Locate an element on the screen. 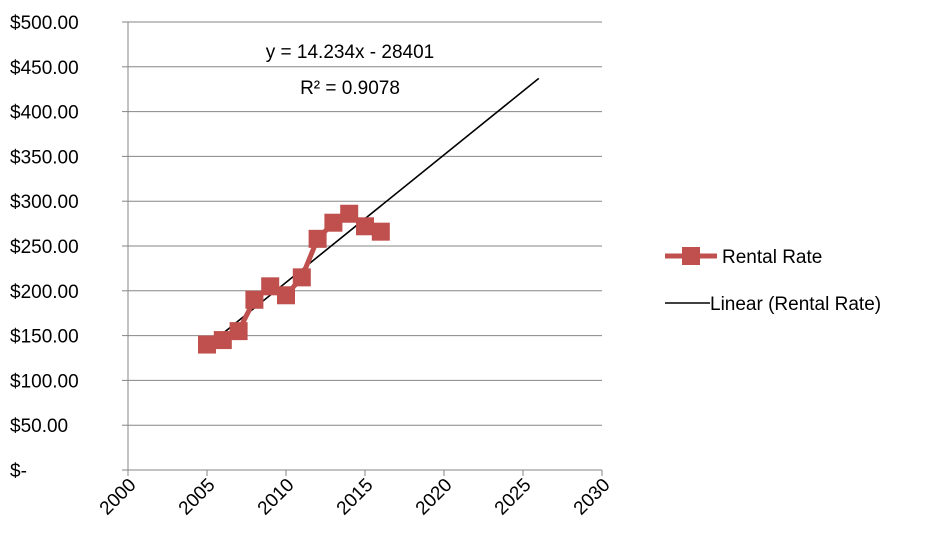 The image size is (940, 546). x-tick-label: 2030 is located at coordinates (592, 497).